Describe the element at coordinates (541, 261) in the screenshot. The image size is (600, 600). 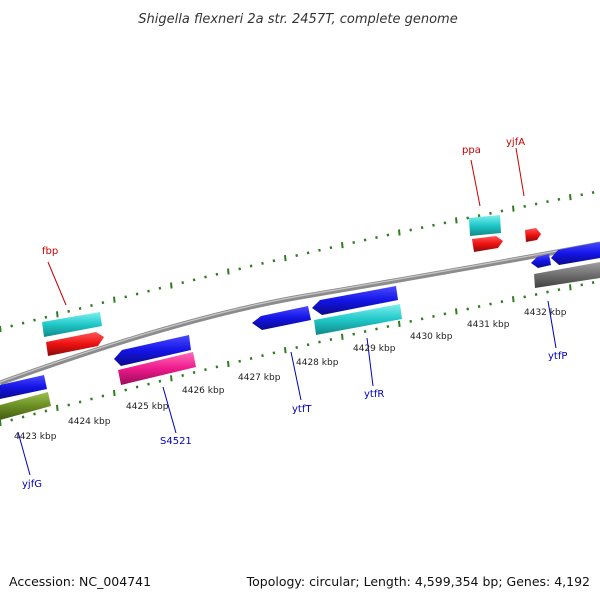
I see `gene-arrow-ytfP-blue` at that location.